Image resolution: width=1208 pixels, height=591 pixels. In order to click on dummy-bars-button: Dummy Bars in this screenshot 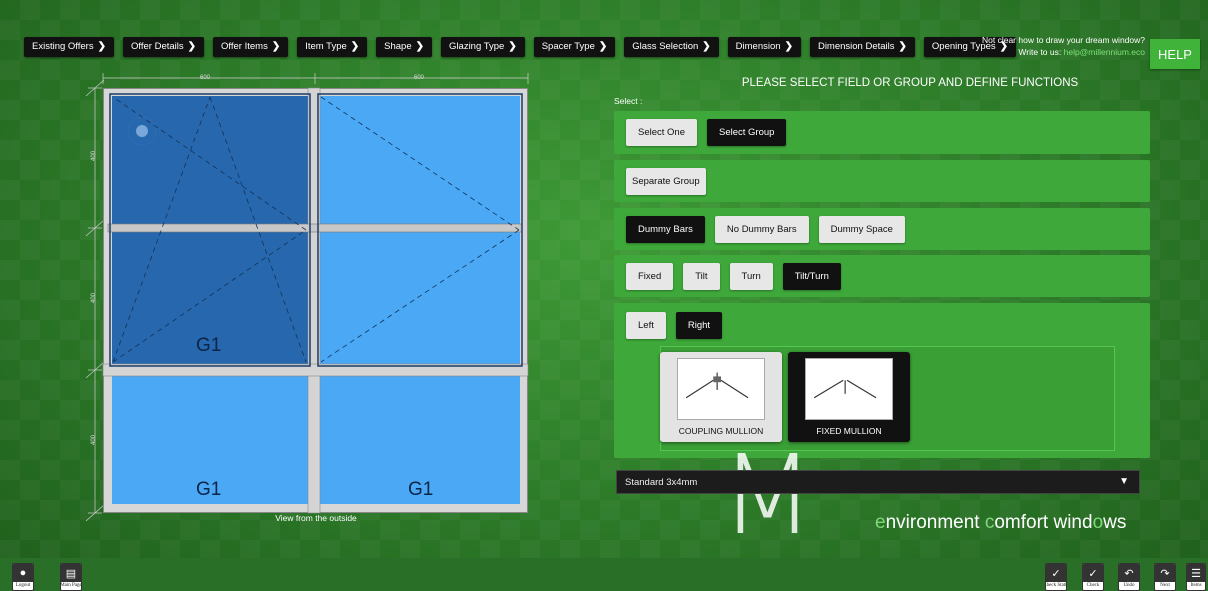, I will do `click(665, 229)`.